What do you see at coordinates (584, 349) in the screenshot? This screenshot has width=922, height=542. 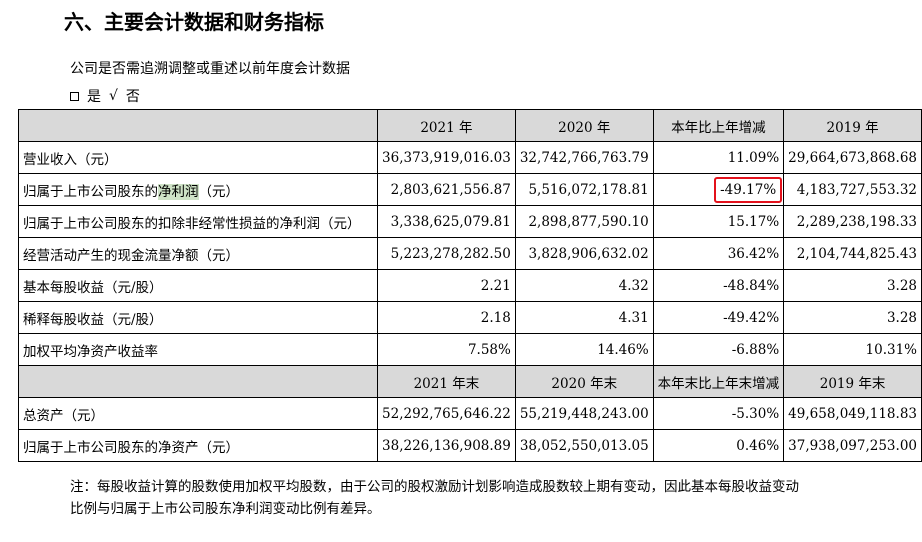 I see `value-cell: 14.46%` at bounding box center [584, 349].